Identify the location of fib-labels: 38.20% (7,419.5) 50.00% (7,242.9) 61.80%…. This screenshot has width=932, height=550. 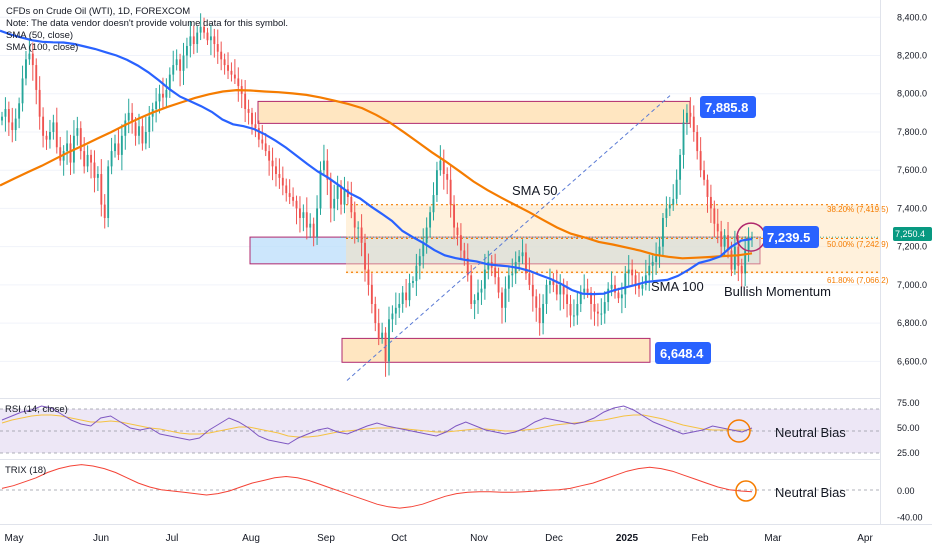
(858, 245).